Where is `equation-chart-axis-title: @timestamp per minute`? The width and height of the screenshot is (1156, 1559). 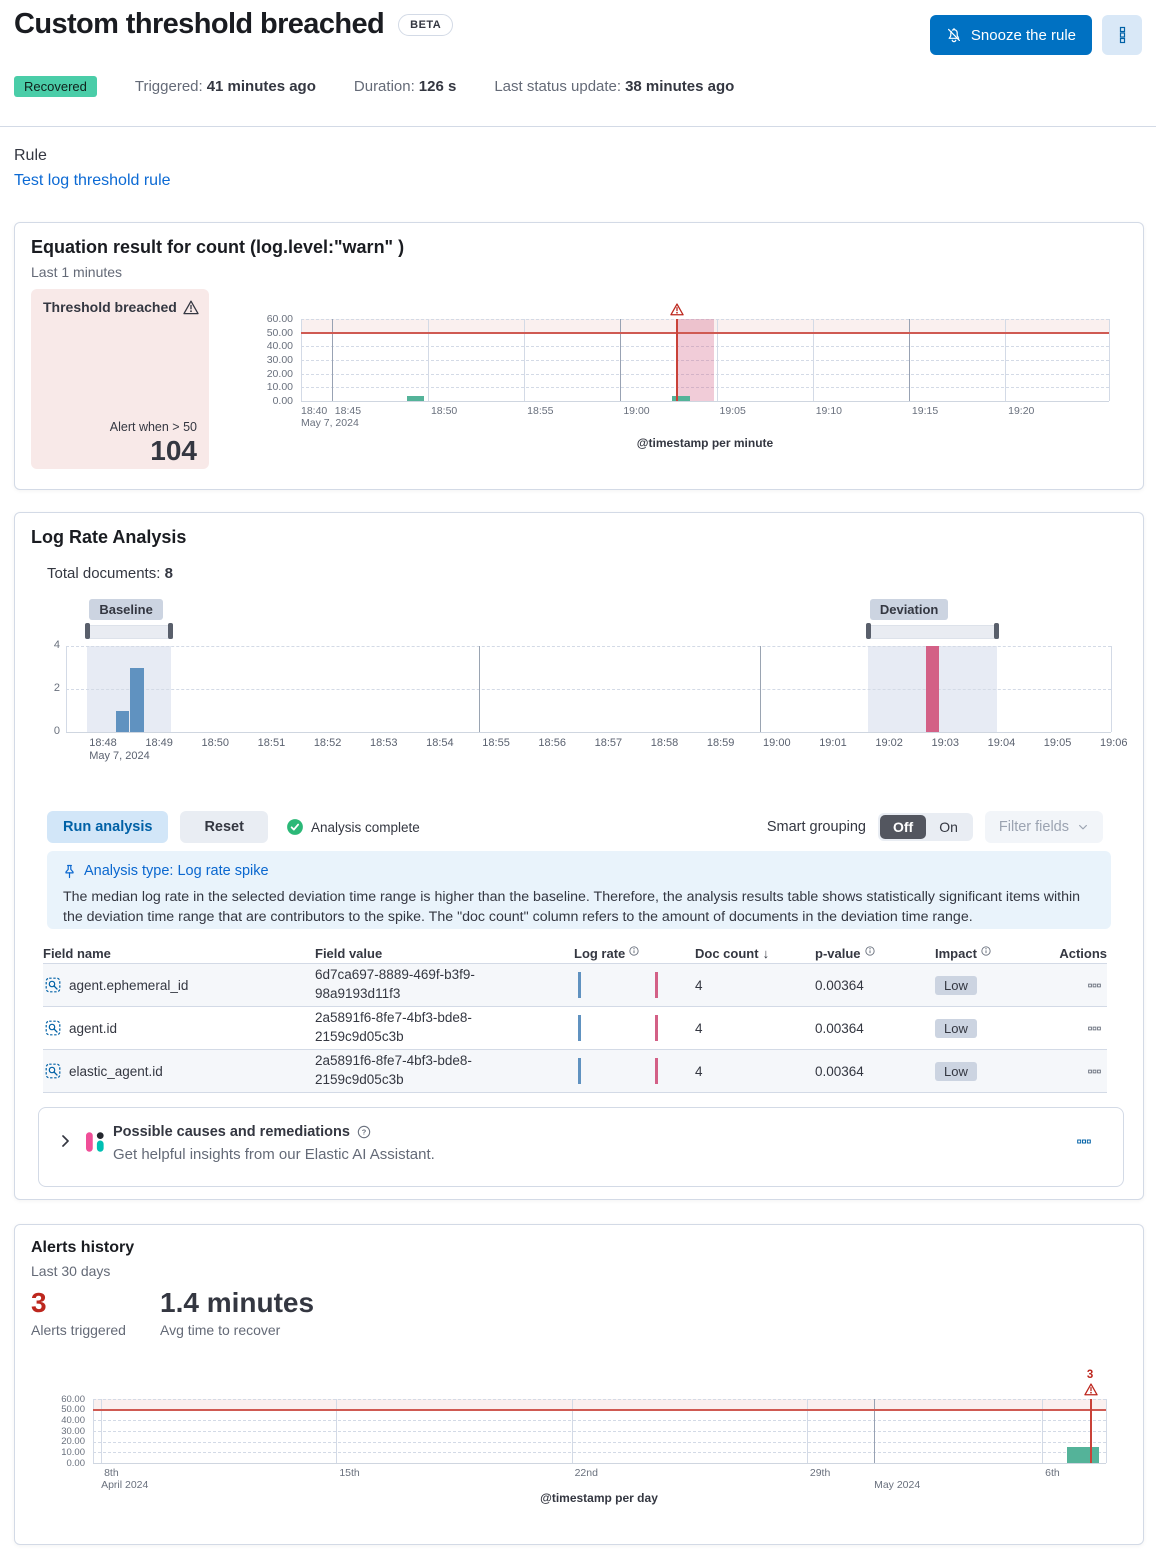
equation-chart-axis-title: @timestamp per minute is located at coordinates (705, 443).